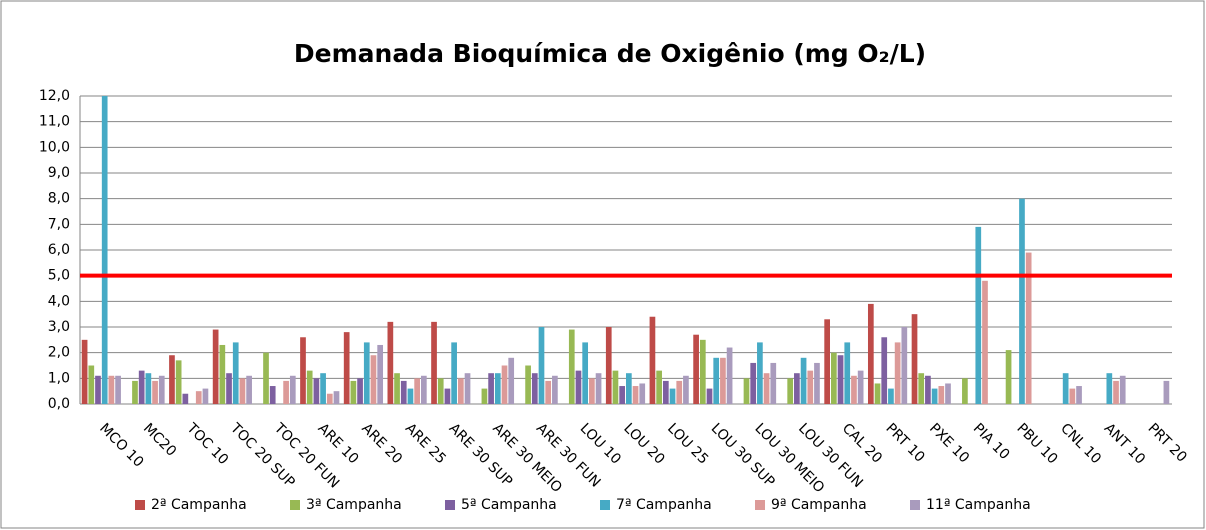  I want to click on y-tick-label: 12,0, so click(54, 96).